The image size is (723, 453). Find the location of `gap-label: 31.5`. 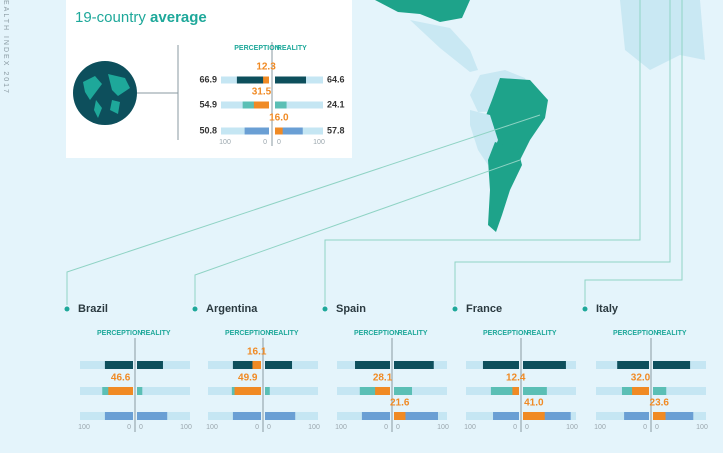

gap-label: 31.5 is located at coordinates (262, 92).